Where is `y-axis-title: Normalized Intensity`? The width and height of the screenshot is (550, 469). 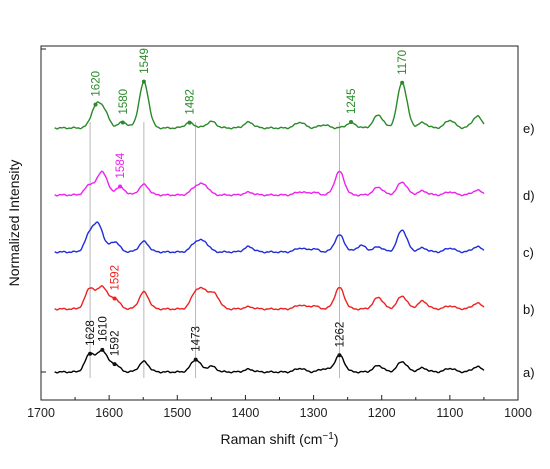 y-axis-title: Normalized Intensity is located at coordinates (14, 223).